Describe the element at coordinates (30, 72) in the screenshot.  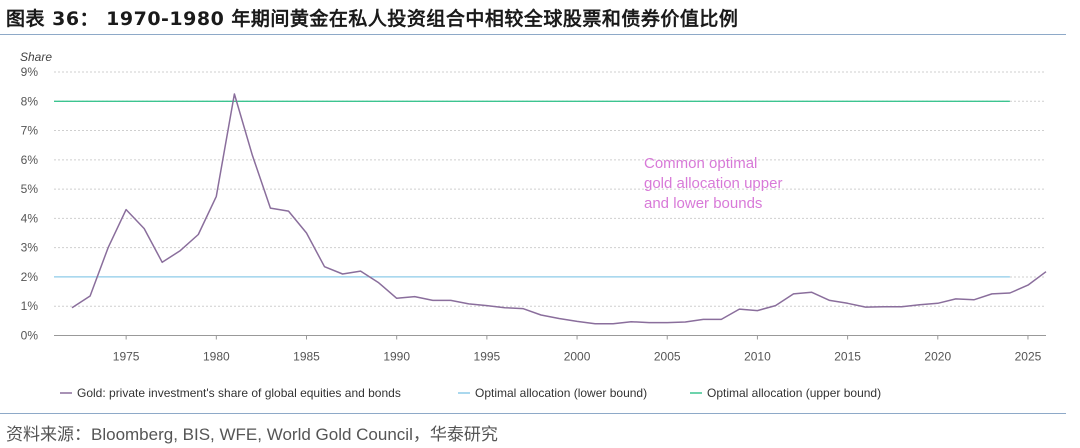
I see `y-tick-label: 9%` at that location.